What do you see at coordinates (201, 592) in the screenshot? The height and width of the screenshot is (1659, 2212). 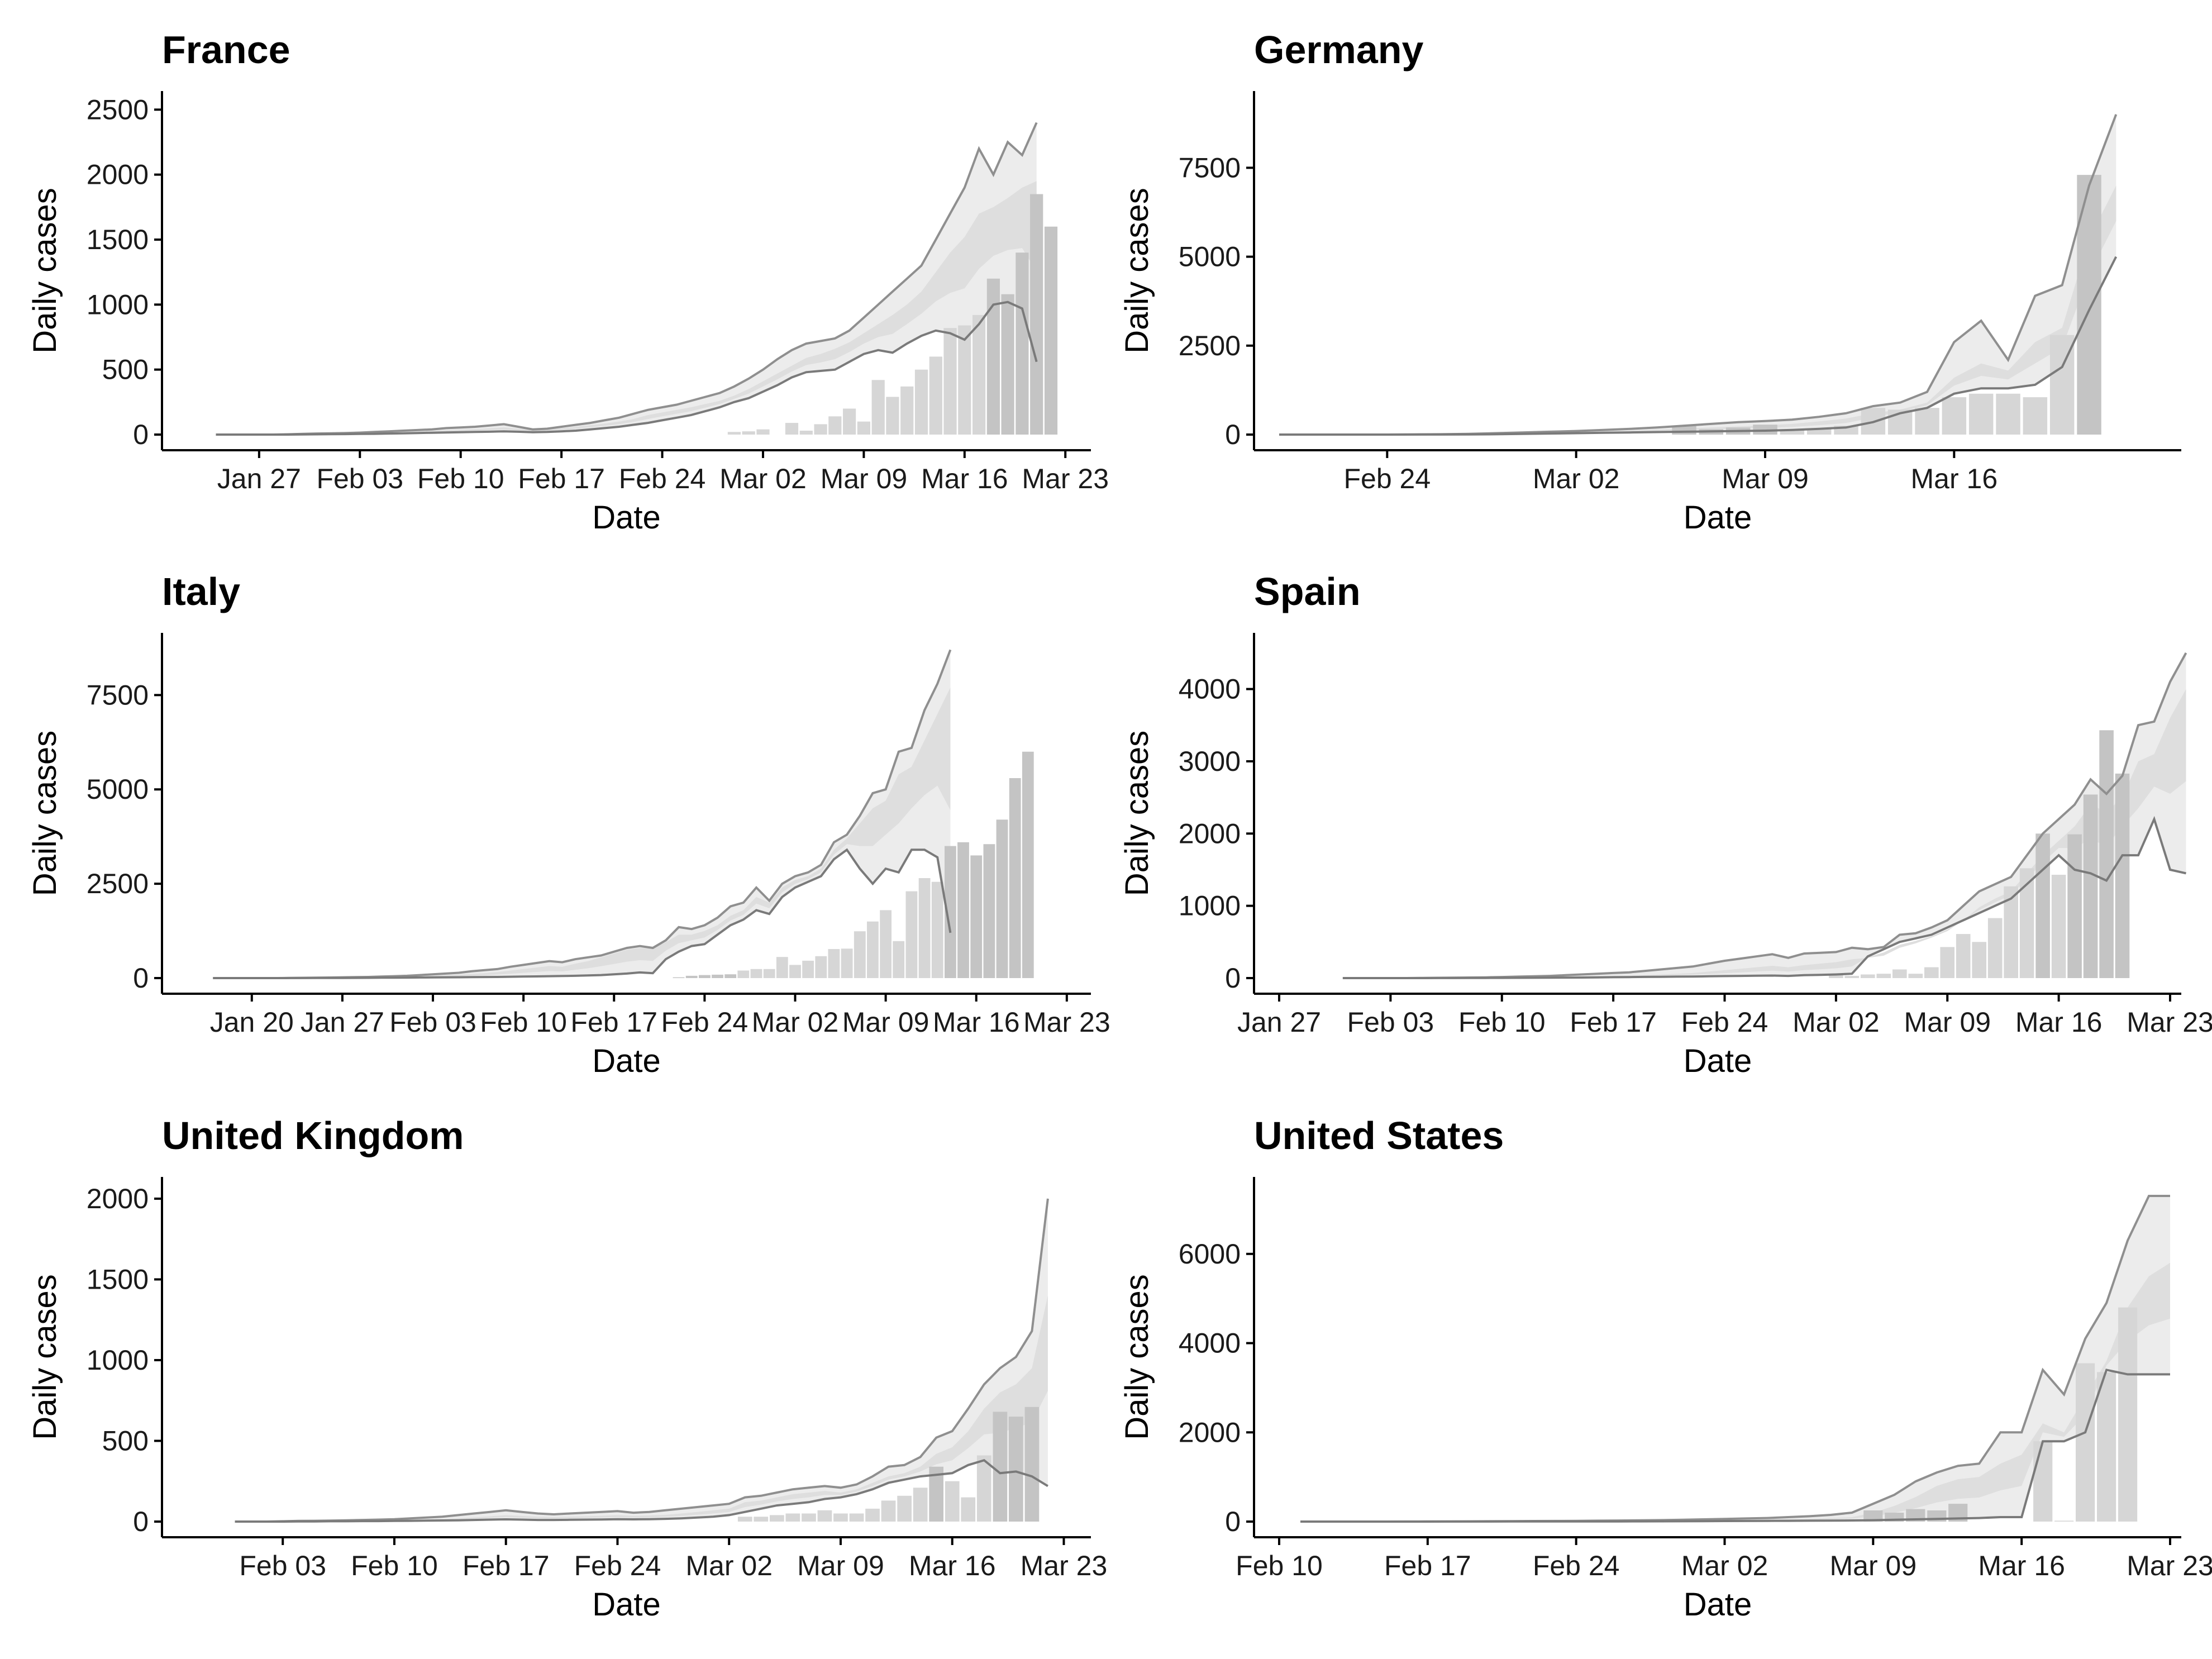 I see `panel-title: Italy` at bounding box center [201, 592].